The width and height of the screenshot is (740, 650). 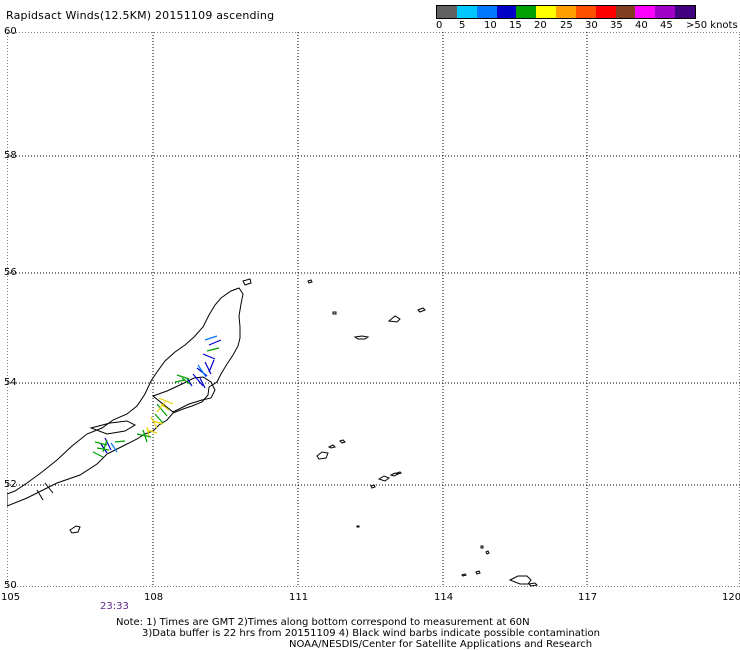 What do you see at coordinates (10, 272) in the screenshot?
I see `lat-label-56: 56` at bounding box center [10, 272].